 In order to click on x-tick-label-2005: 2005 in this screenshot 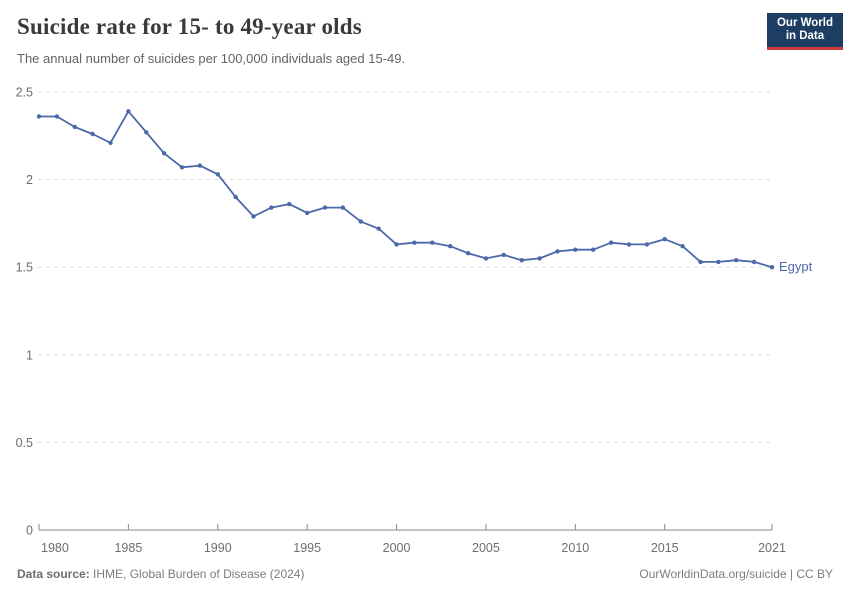, I will do `click(486, 548)`.